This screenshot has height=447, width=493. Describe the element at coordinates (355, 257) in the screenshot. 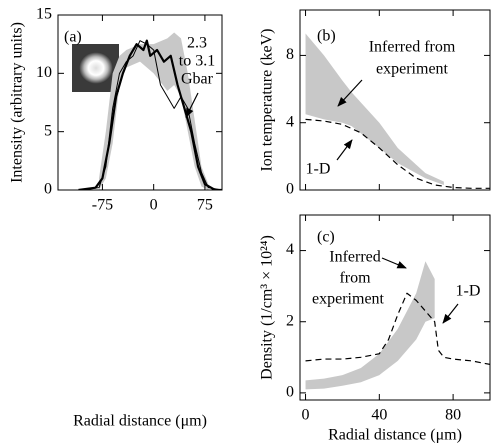

I see `annotation: Inferred` at that location.